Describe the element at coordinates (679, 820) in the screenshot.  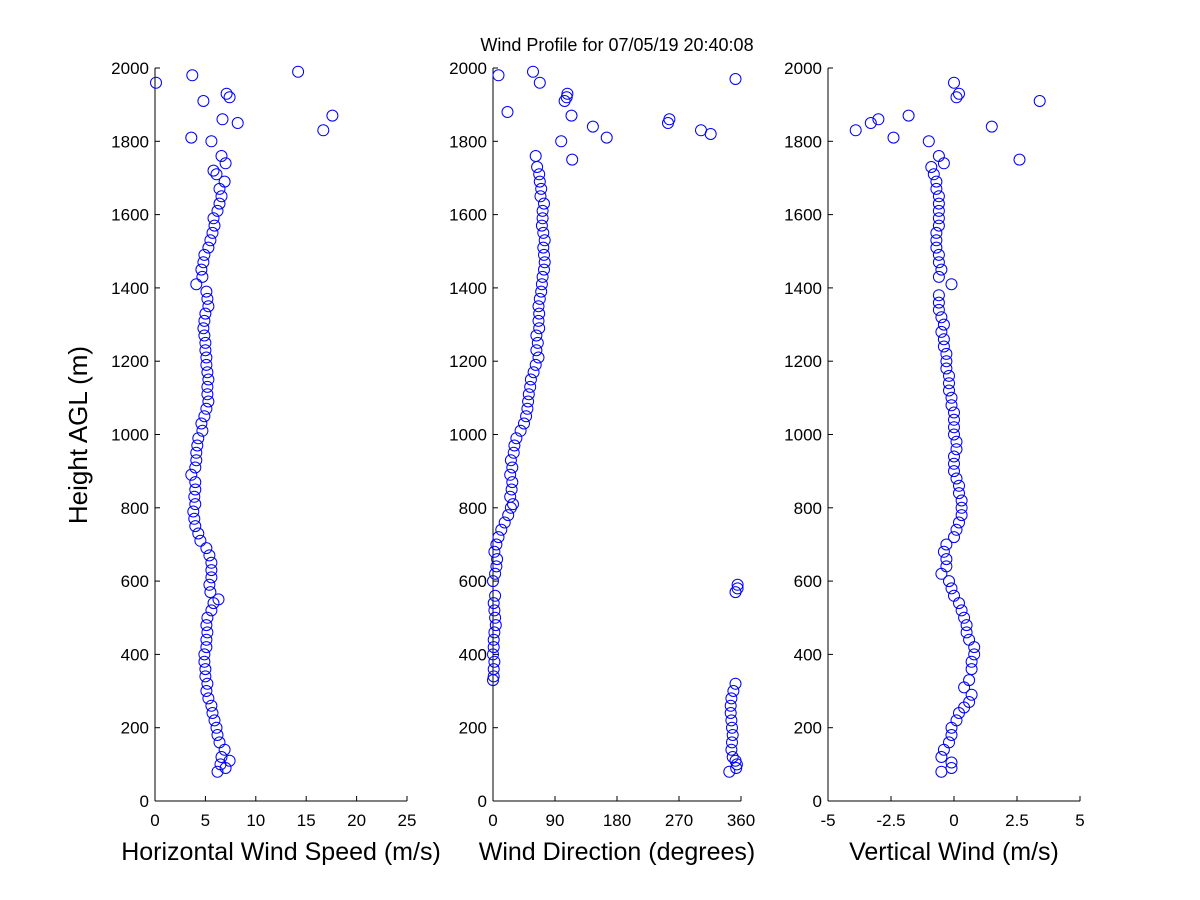
I see `x-tick-label: 270` at that location.